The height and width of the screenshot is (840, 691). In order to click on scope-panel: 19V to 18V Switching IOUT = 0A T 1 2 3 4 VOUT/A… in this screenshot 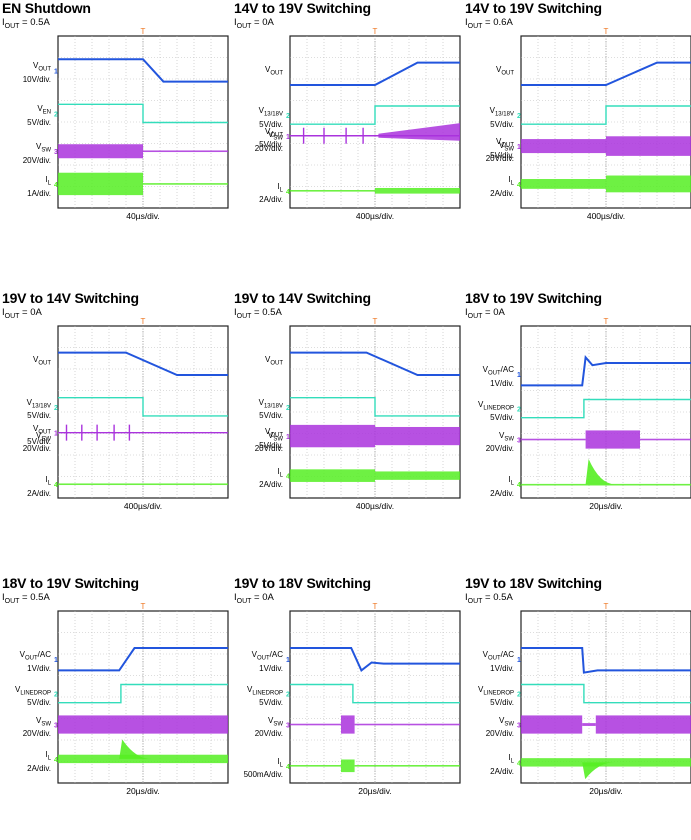, I will do `click(346, 707)`.